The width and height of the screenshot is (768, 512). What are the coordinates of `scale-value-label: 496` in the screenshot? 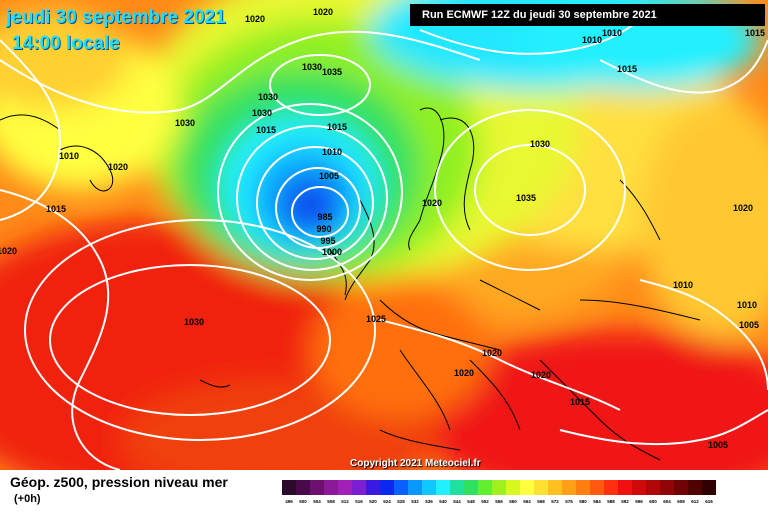 It's located at (289, 501).